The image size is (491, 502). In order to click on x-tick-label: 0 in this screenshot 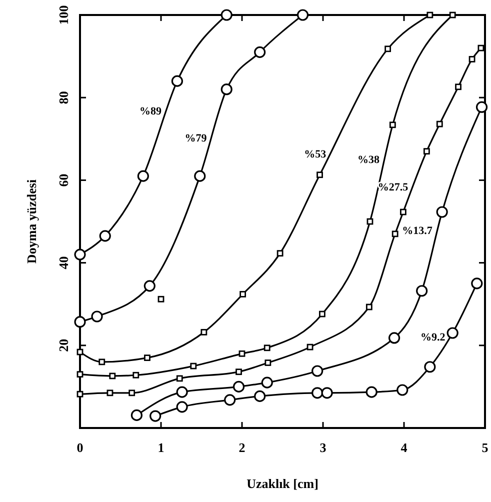, I will do `click(80, 447)`.